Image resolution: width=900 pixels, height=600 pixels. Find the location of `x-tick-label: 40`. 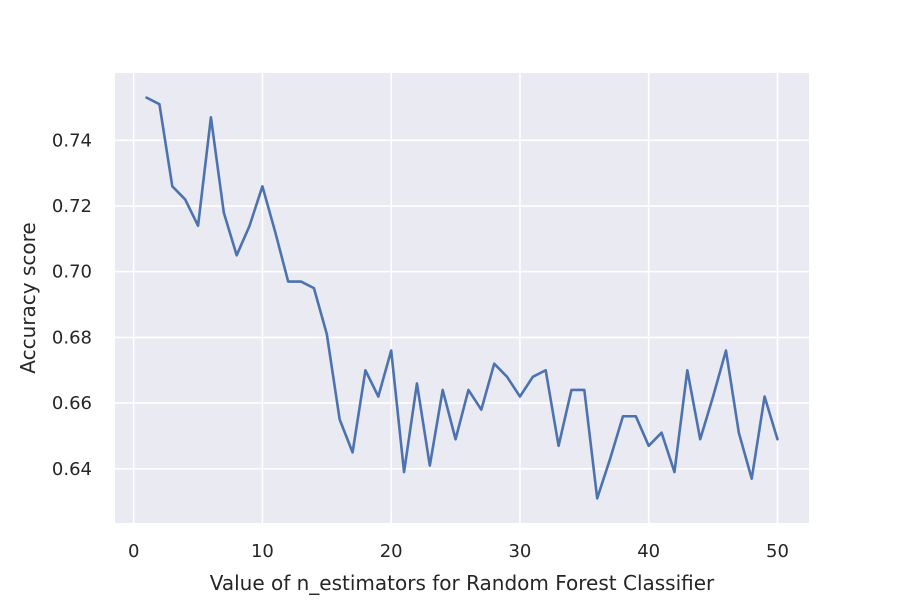

x-tick-label: 40 is located at coordinates (648, 551).